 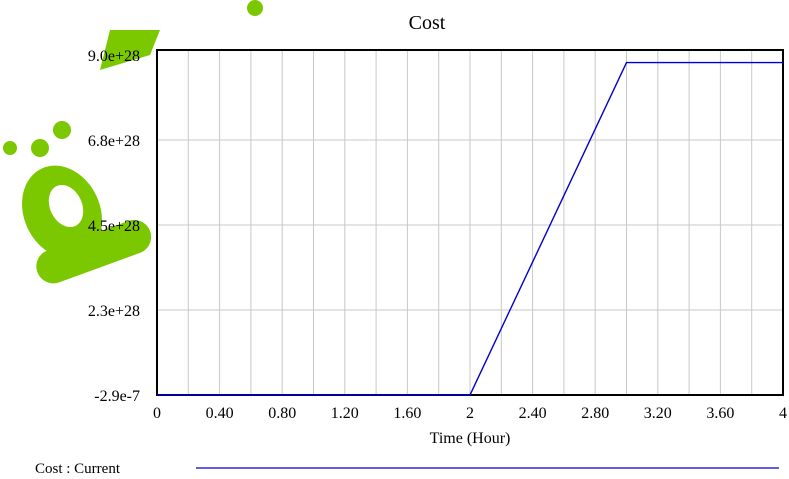 I want to click on chart-title: Cost, so click(x=427, y=23).